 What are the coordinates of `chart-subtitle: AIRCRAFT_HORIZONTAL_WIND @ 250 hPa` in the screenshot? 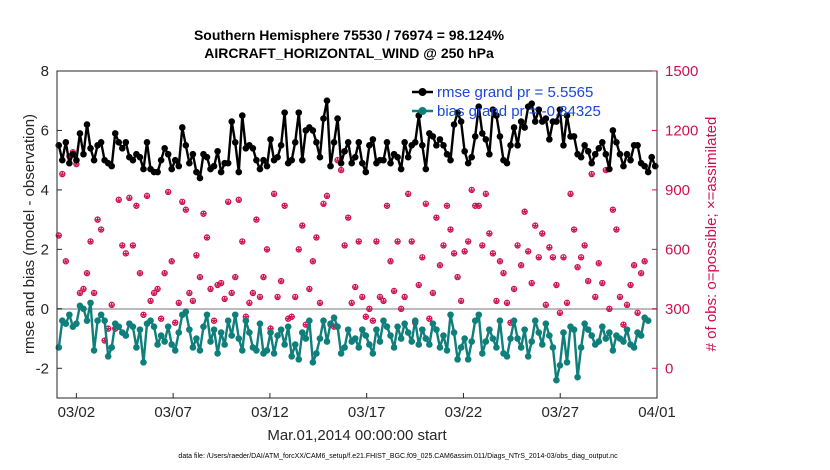 It's located at (349, 53).